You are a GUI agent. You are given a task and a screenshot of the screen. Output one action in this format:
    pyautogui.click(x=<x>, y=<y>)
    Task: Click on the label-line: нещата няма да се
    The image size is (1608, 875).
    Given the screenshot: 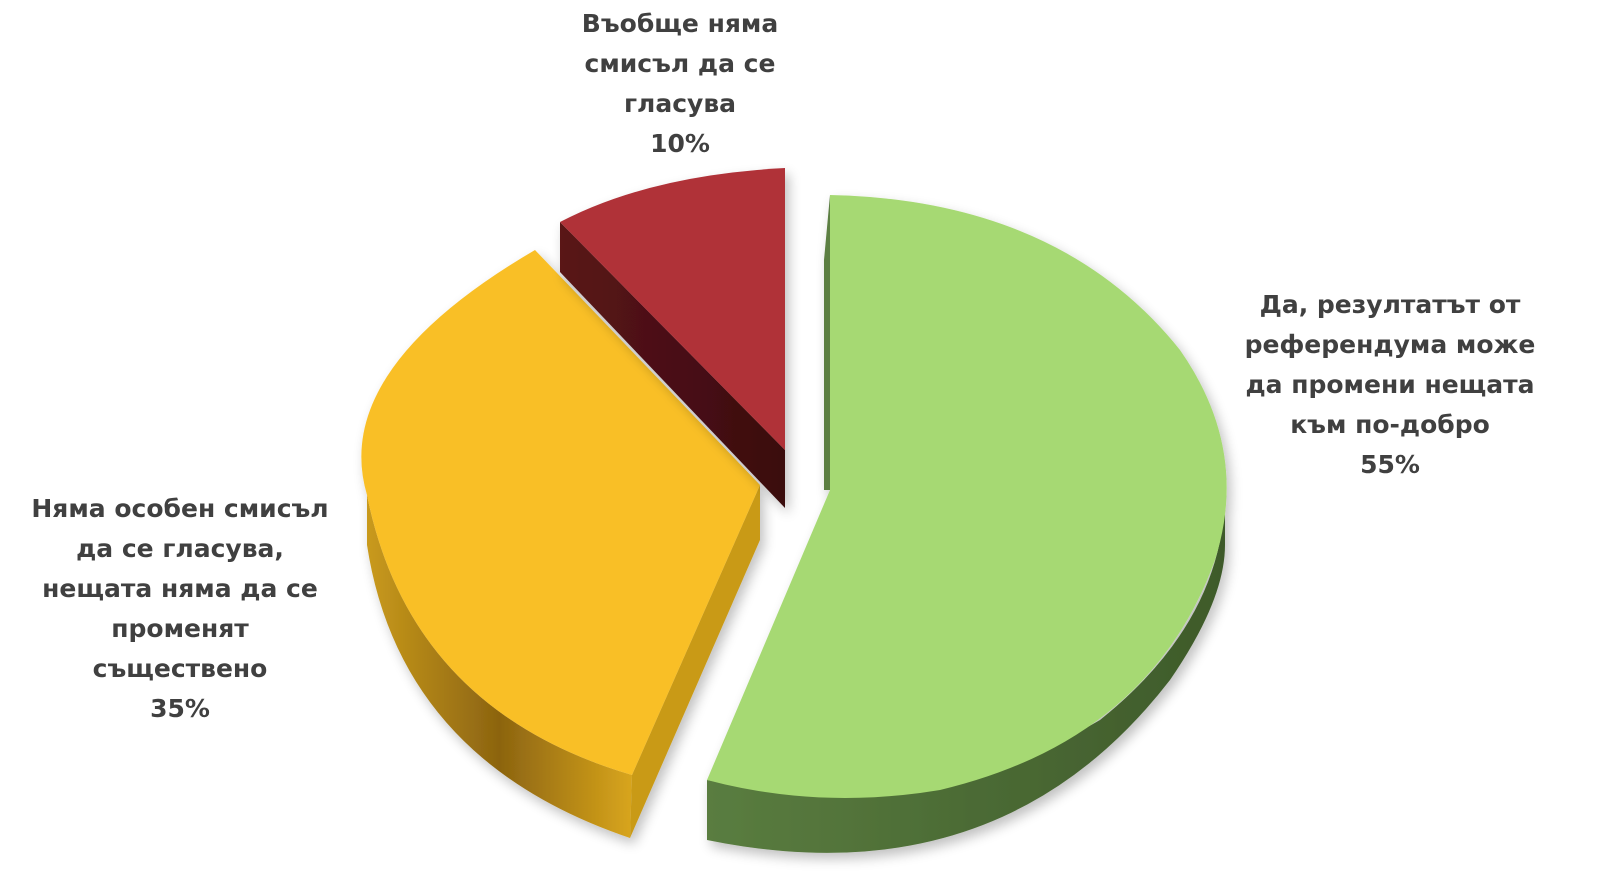 What is the action you would take?
    pyautogui.click(x=180, y=588)
    